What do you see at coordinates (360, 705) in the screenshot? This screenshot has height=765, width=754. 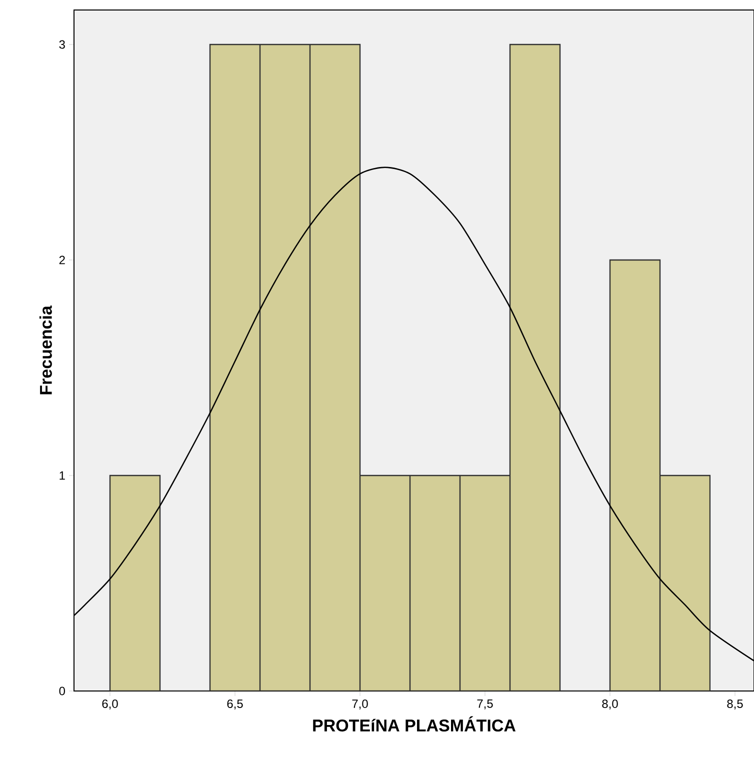 I see `x-tick-label: 7,0` at bounding box center [360, 705].